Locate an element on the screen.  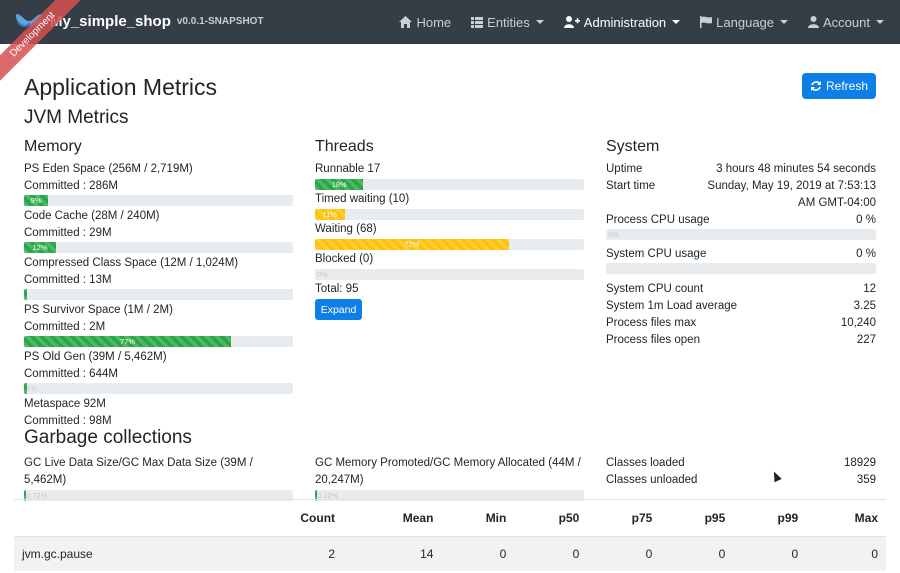
system-title: System is located at coordinates (633, 146).